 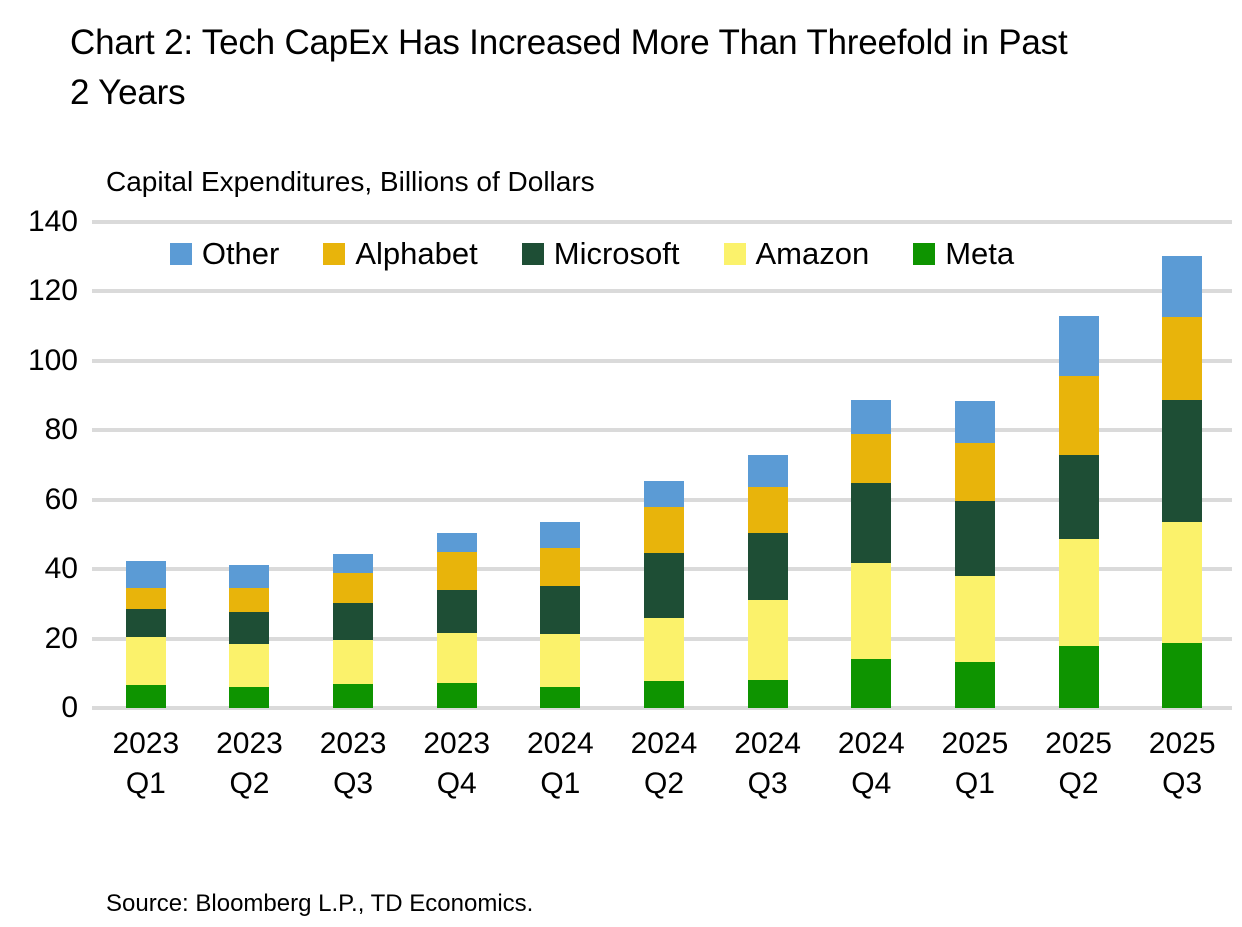 What do you see at coordinates (734, 253) in the screenshot?
I see `legend-swatch-amazon-icon` at bounding box center [734, 253].